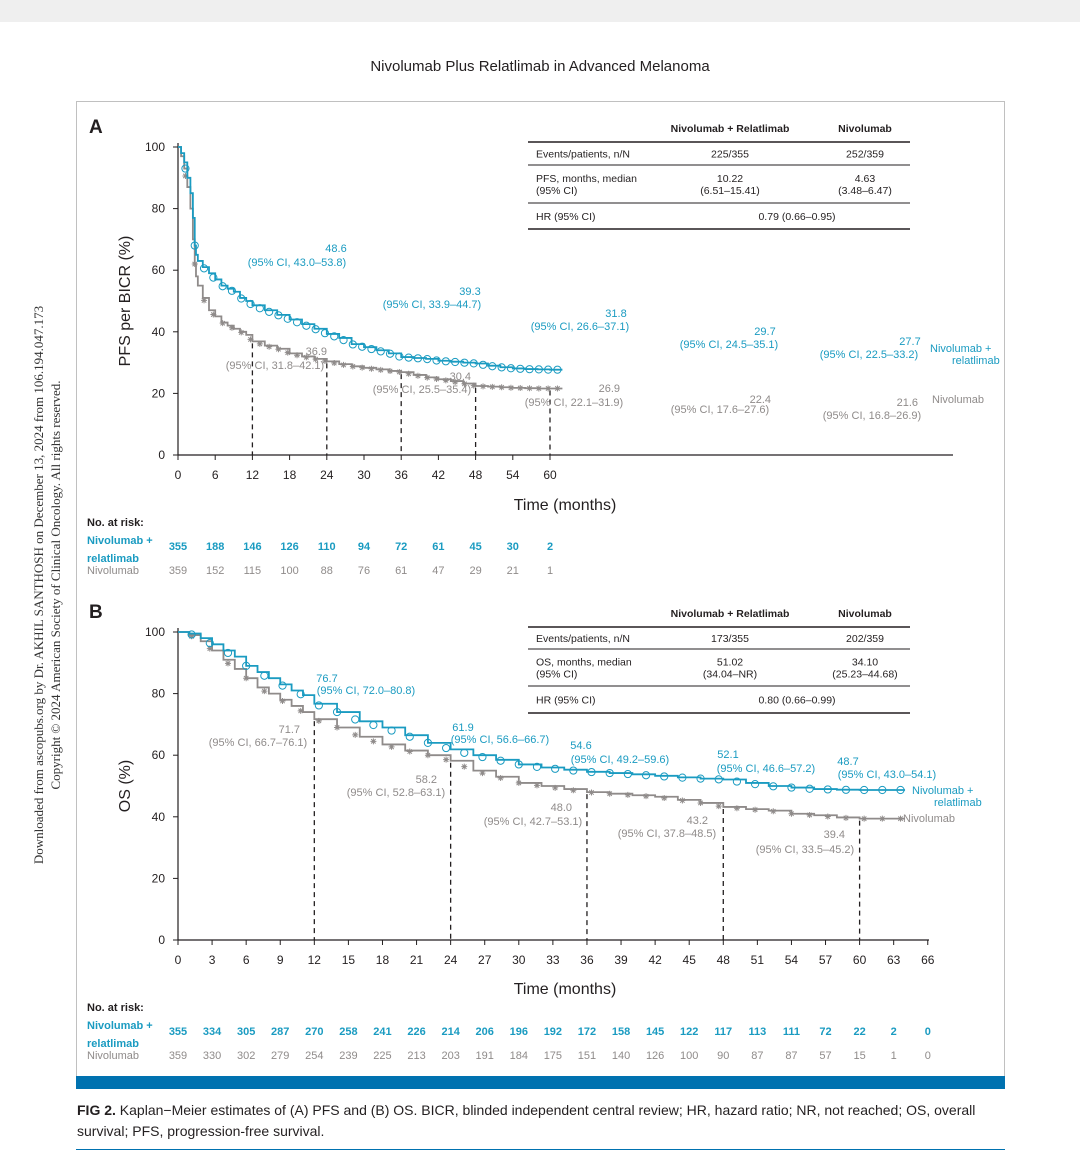 Image resolution: width=1080 pixels, height=1154 pixels. I want to click on x-tick-label: 60, so click(860, 960).